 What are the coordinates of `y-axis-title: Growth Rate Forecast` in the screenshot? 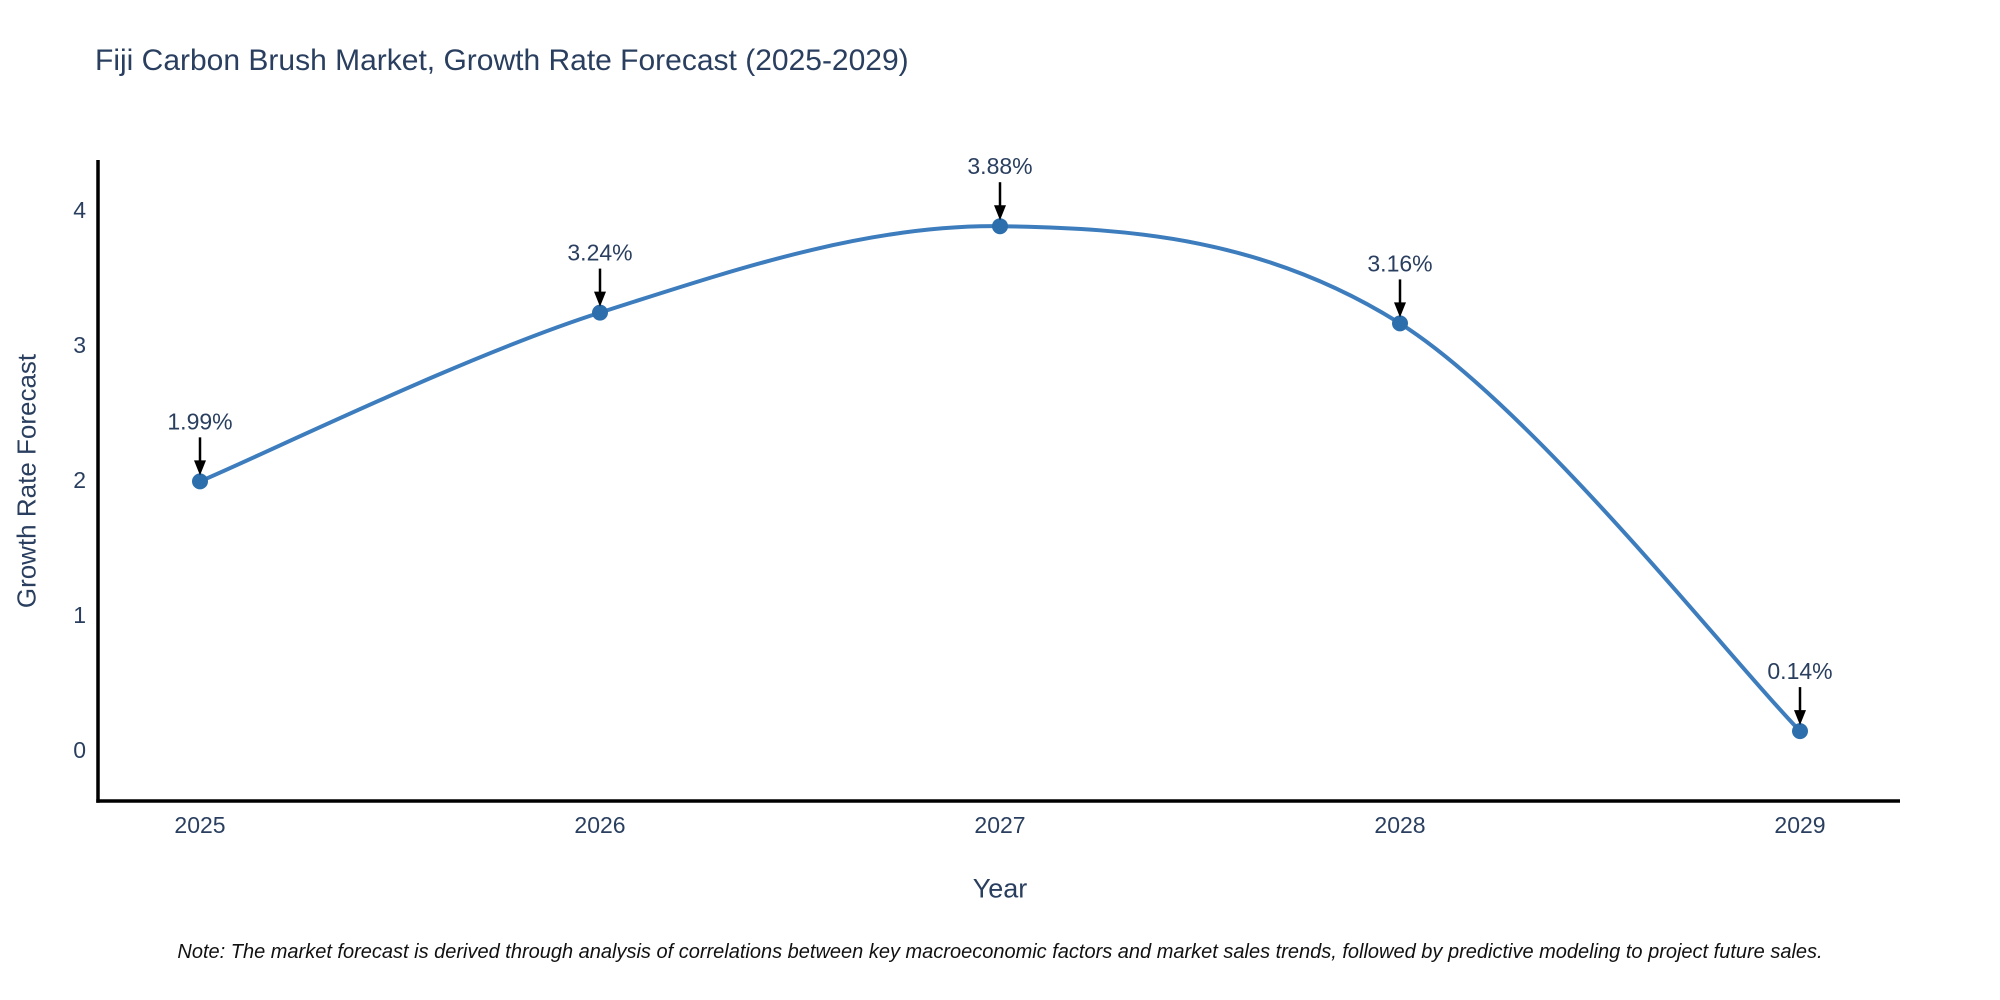 It's located at (26, 481).